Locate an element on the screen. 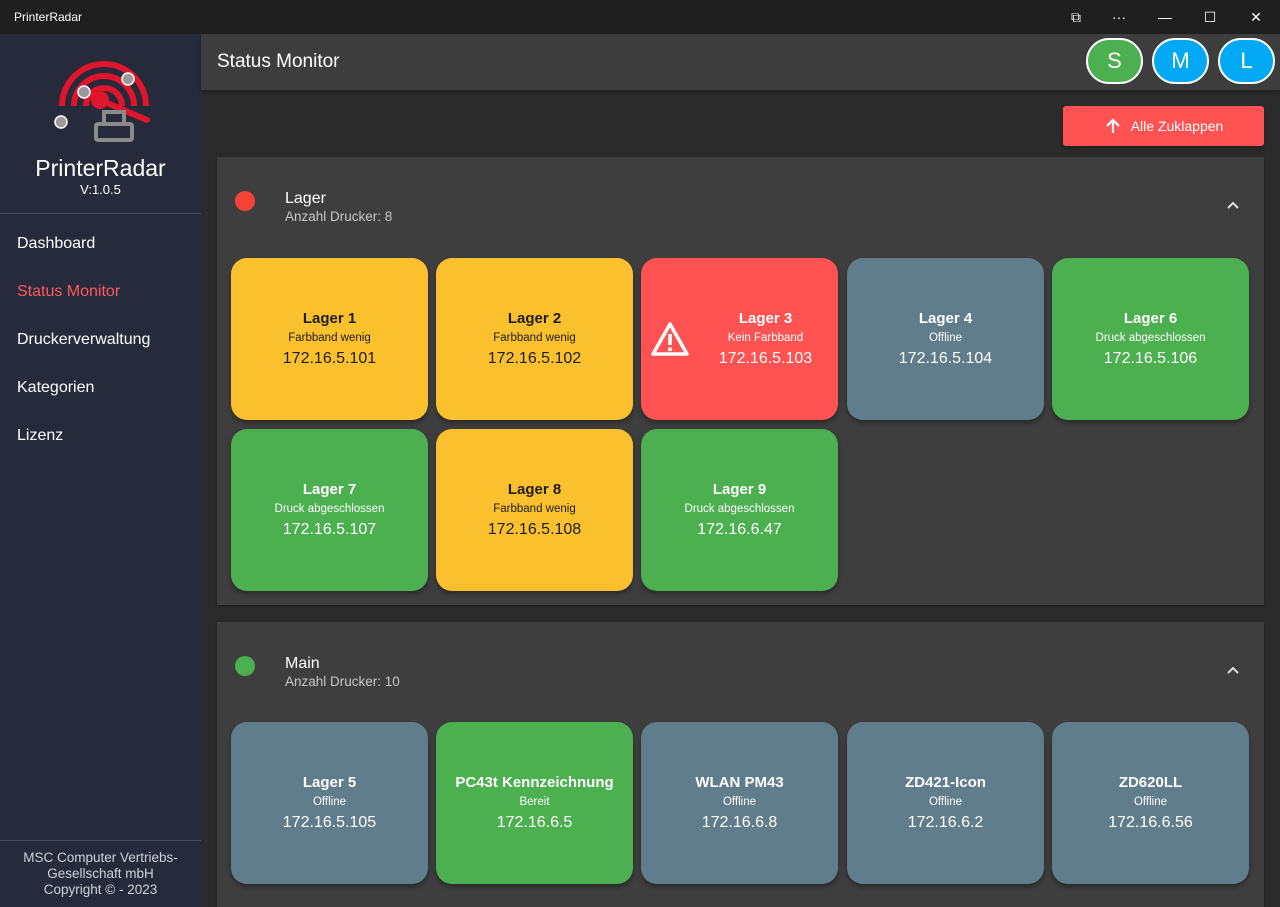  sidebar-divider is located at coordinates (100, 213).